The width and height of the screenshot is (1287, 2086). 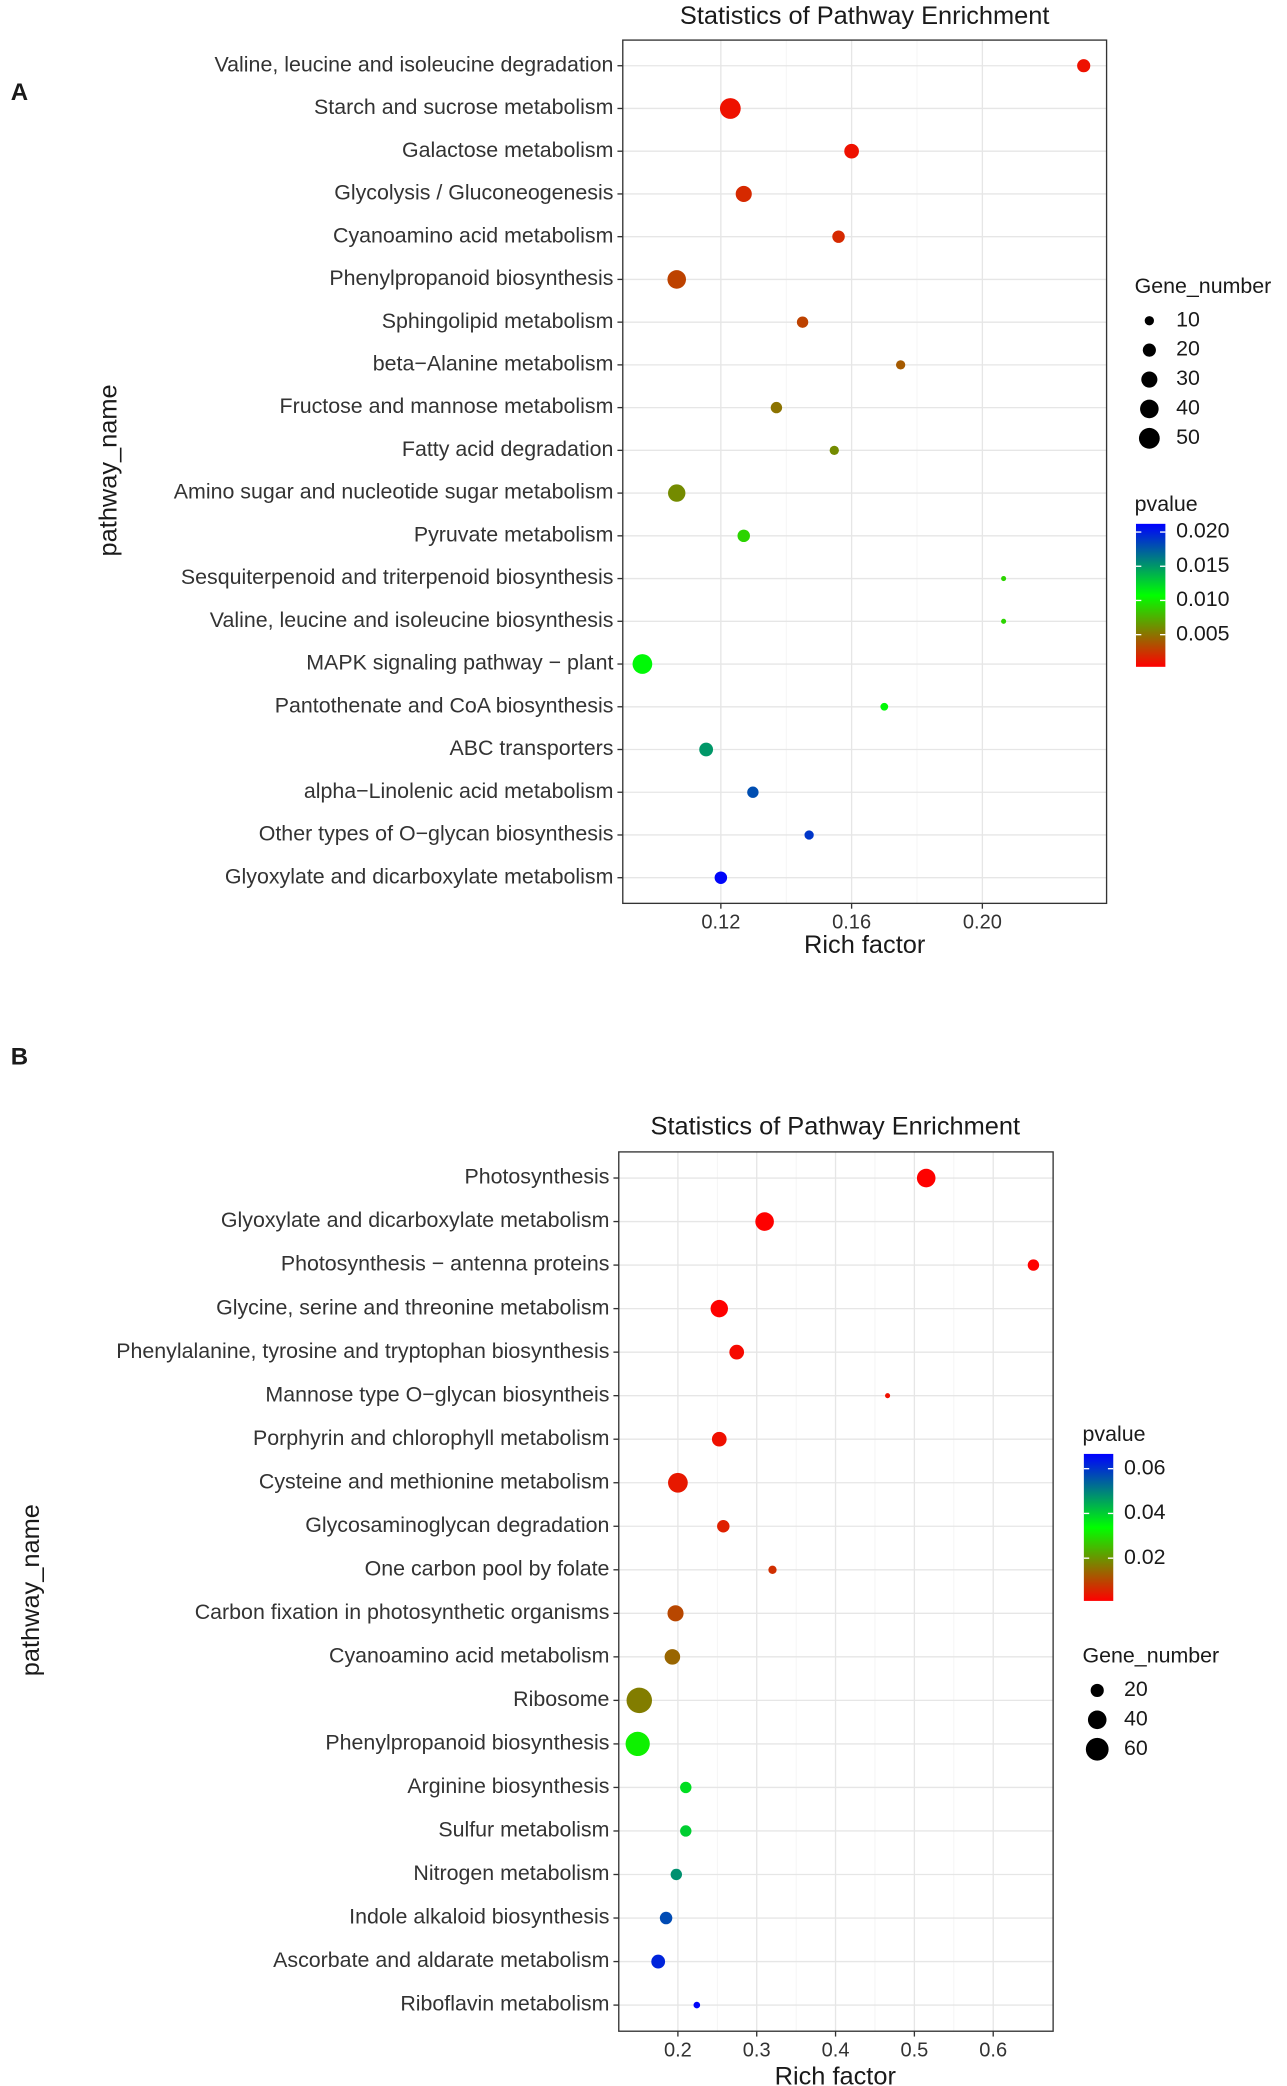 What do you see at coordinates (836, 1591) in the screenshot?
I see `plot-border` at bounding box center [836, 1591].